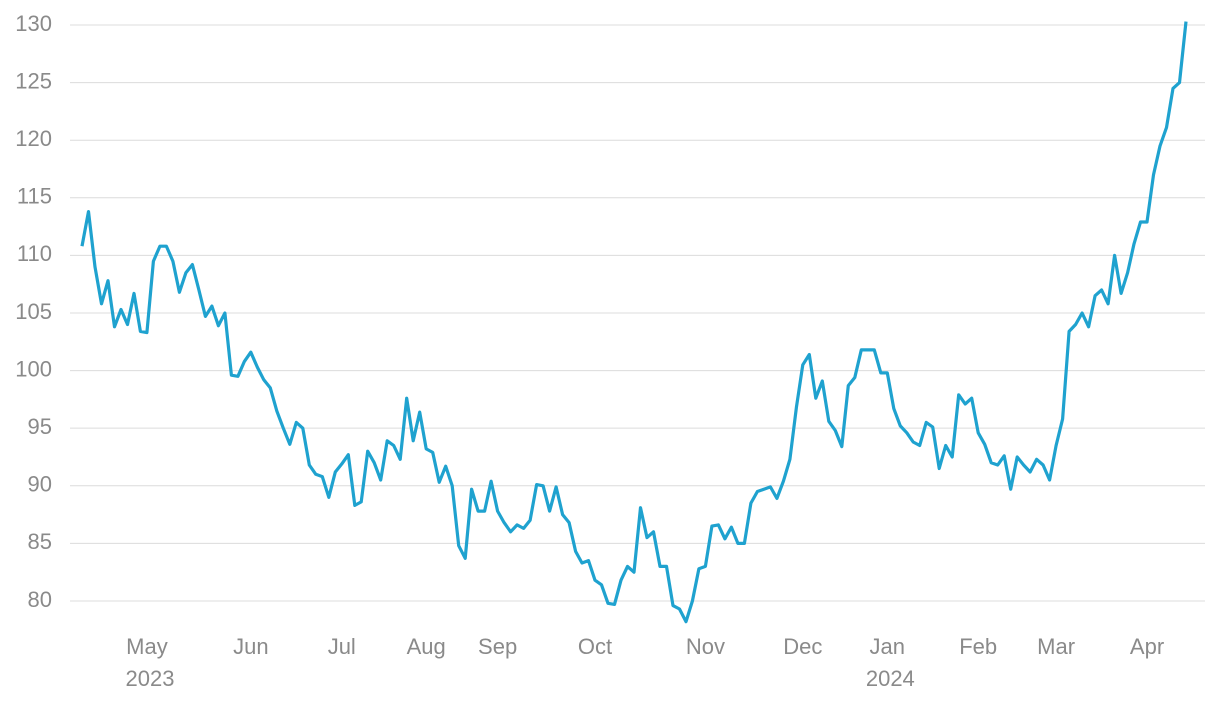 The width and height of the screenshot is (1220, 702). Describe the element at coordinates (40, 484) in the screenshot. I see `y-tick-label: 90` at that location.